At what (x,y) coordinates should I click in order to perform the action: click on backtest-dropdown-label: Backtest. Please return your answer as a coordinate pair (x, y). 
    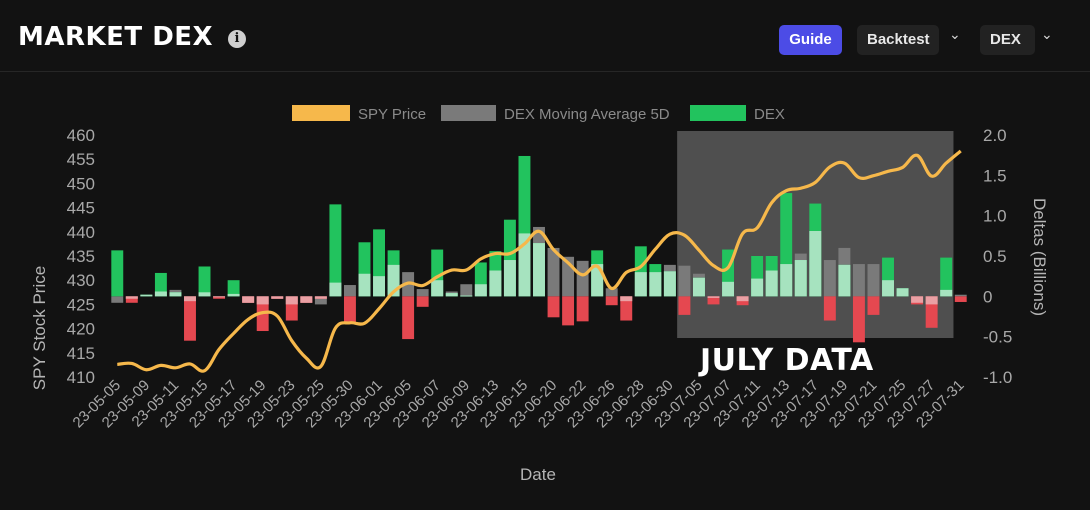
    Looking at the image, I should click on (898, 39).